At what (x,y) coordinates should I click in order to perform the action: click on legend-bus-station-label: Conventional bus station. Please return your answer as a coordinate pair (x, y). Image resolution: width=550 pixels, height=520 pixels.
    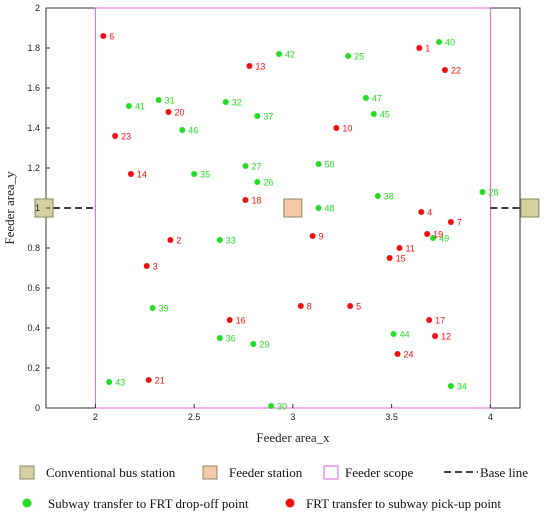
    Looking at the image, I should click on (111, 472).